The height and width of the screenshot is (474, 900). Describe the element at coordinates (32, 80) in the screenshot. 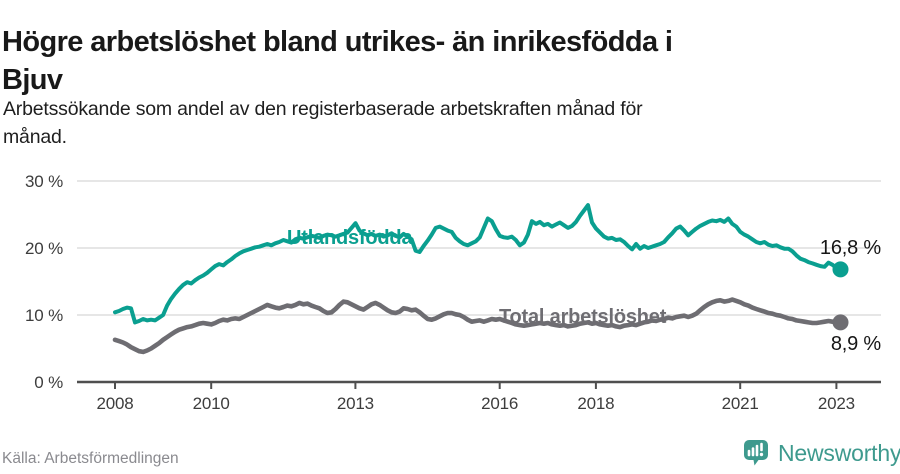

I see `title-line-2: Bjuv` at that location.